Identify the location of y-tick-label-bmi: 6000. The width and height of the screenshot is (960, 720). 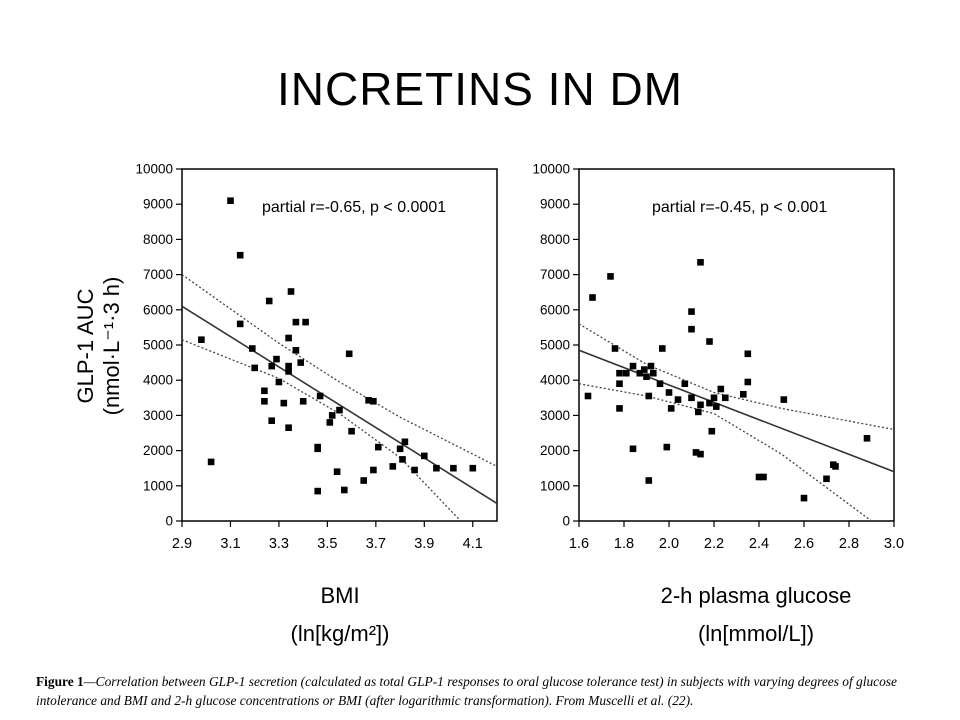
(158, 309).